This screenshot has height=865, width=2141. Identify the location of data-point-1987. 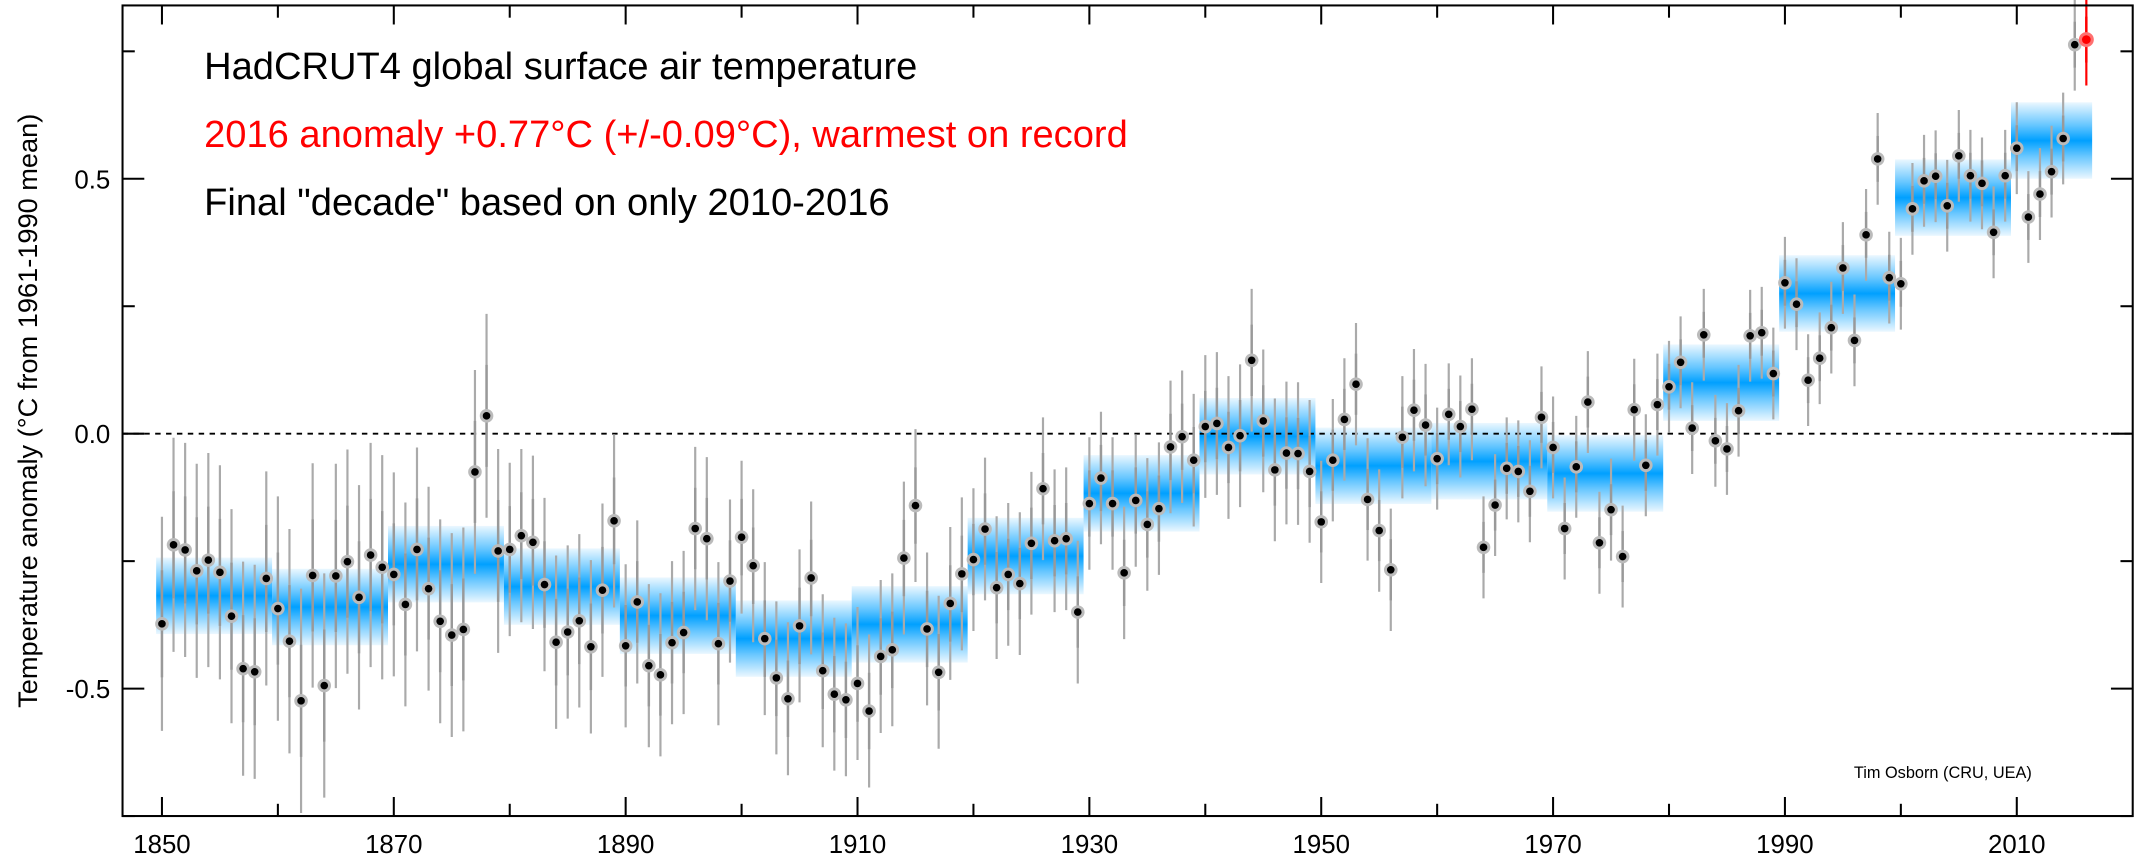
(1750, 335).